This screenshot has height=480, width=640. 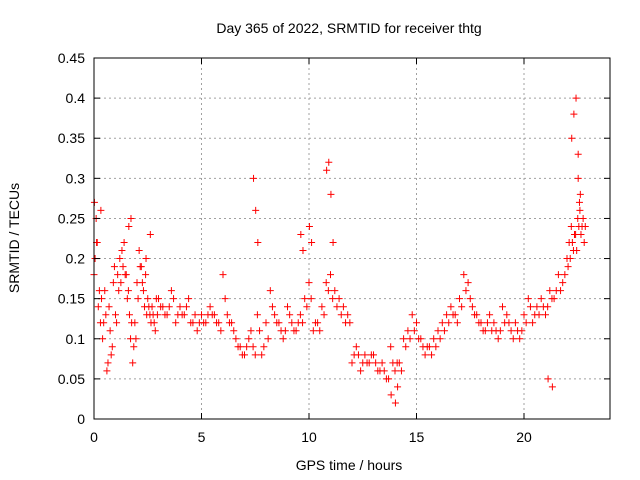 What do you see at coordinates (14, 238) in the screenshot?
I see `y-axis-title: SRMTID / TECUs` at bounding box center [14, 238].